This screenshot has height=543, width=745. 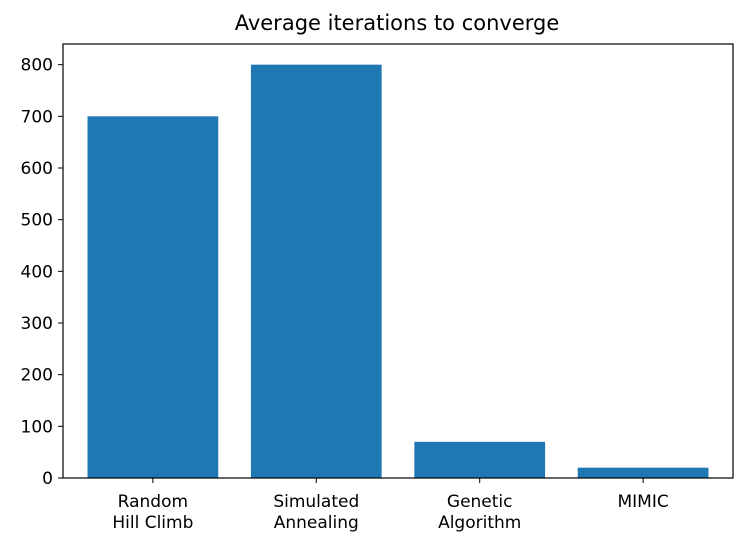 I want to click on y-tick-label: 400, so click(x=37, y=272).